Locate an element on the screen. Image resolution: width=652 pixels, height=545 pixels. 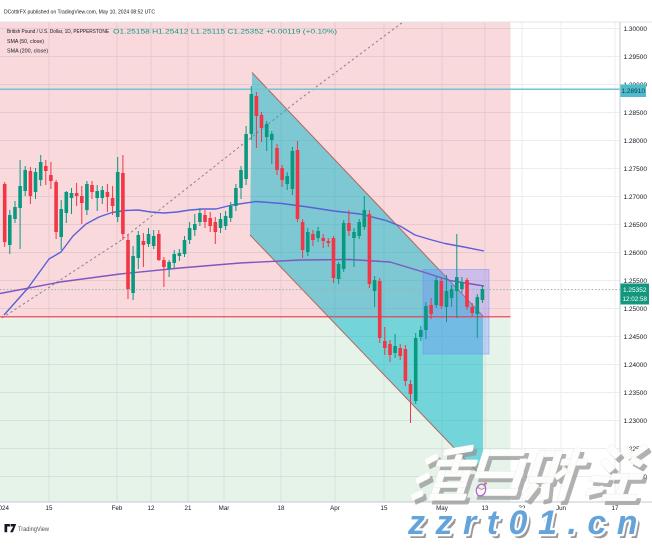
svg-text: 12:02:58 is located at coordinates (634, 299).